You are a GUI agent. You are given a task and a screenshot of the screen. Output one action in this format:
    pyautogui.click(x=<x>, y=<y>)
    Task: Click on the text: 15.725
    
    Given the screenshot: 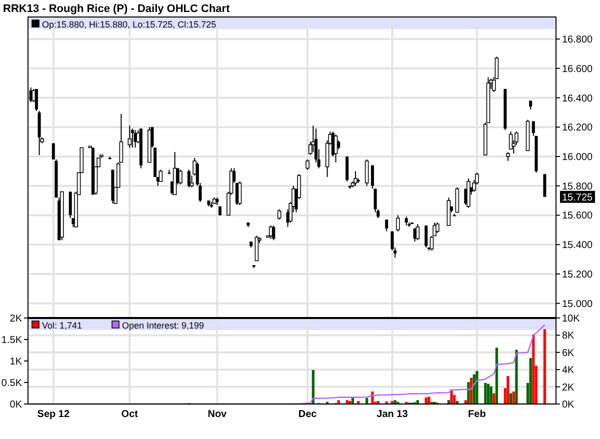 What is the action you would take?
    pyautogui.click(x=578, y=198)
    